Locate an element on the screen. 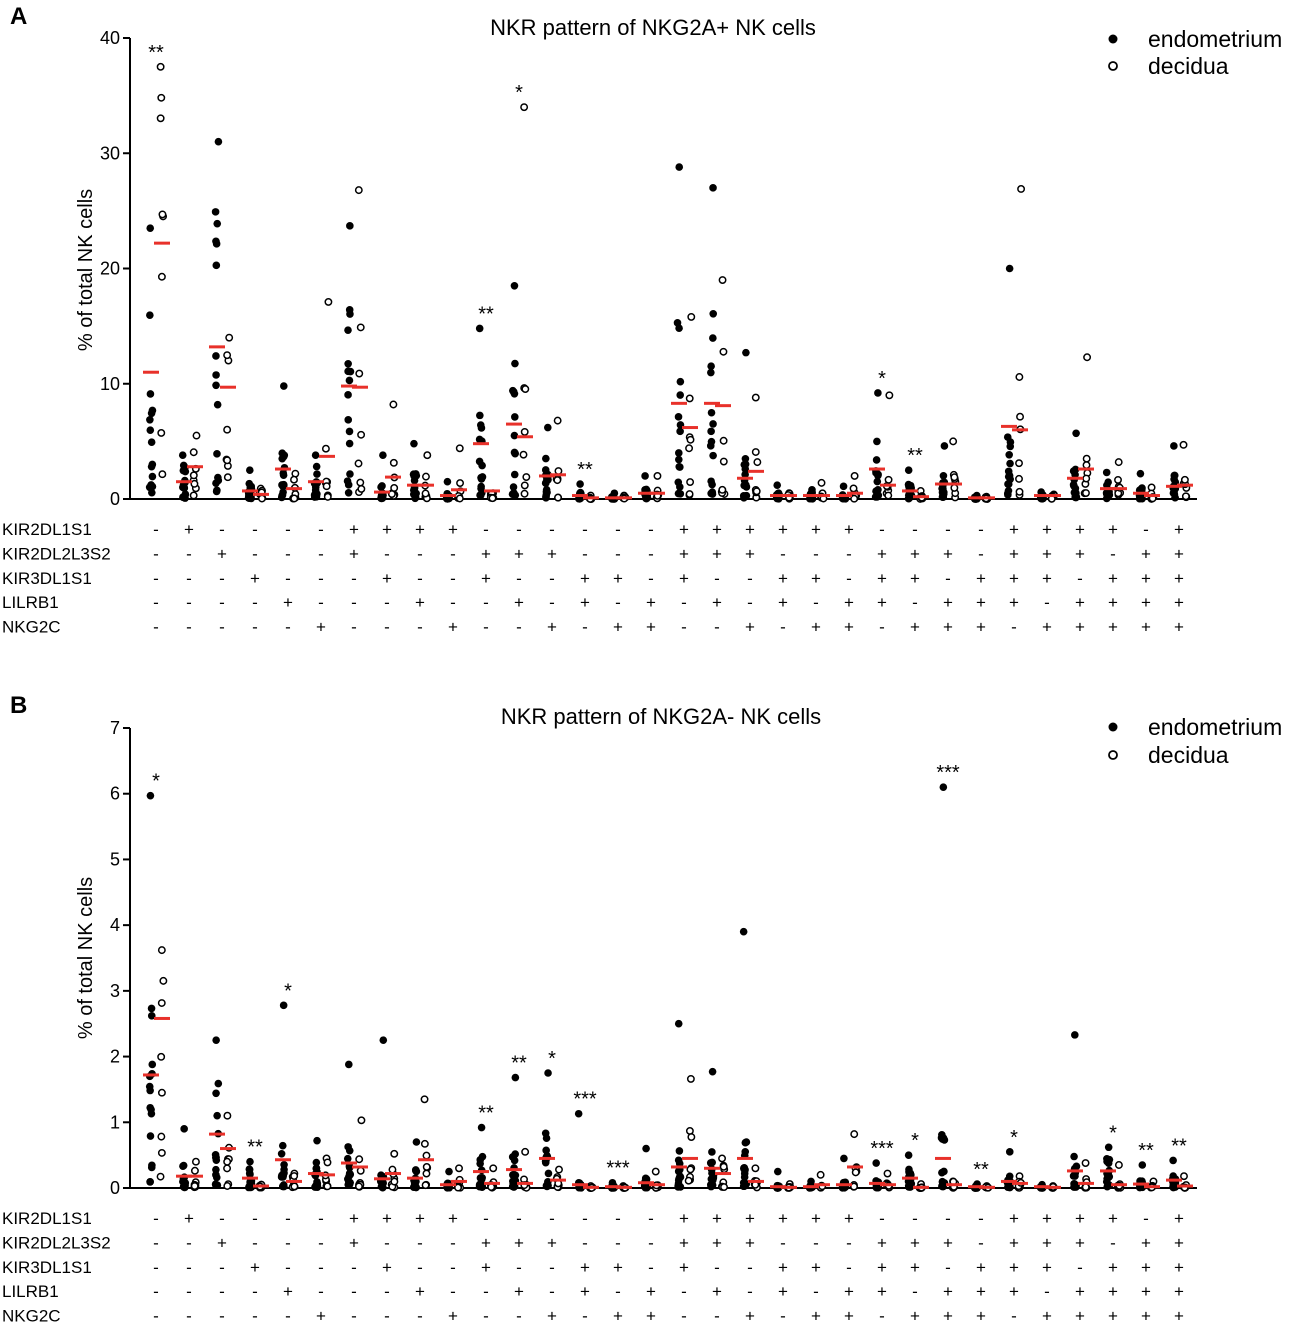 Image resolution: width=1299 pixels, height=1326 pixels. legend-marker-decidua is located at coordinates (1113, 66).